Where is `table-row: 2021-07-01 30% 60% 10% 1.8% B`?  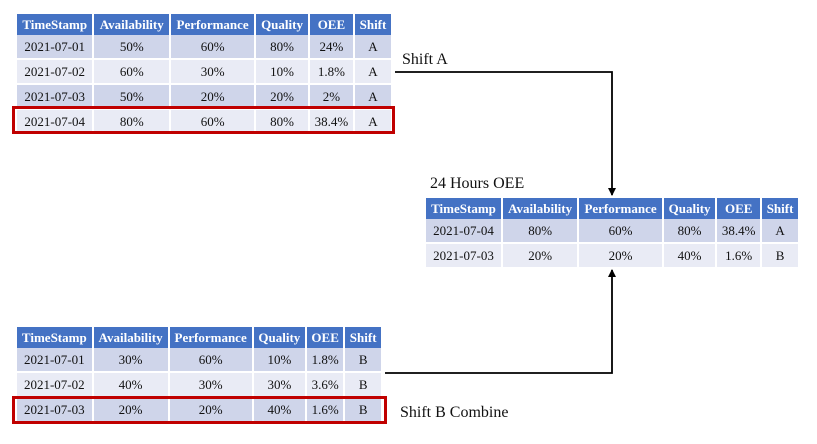 table-row: 2021-07-01 30% 60% 10% 1.8% B is located at coordinates (199, 360).